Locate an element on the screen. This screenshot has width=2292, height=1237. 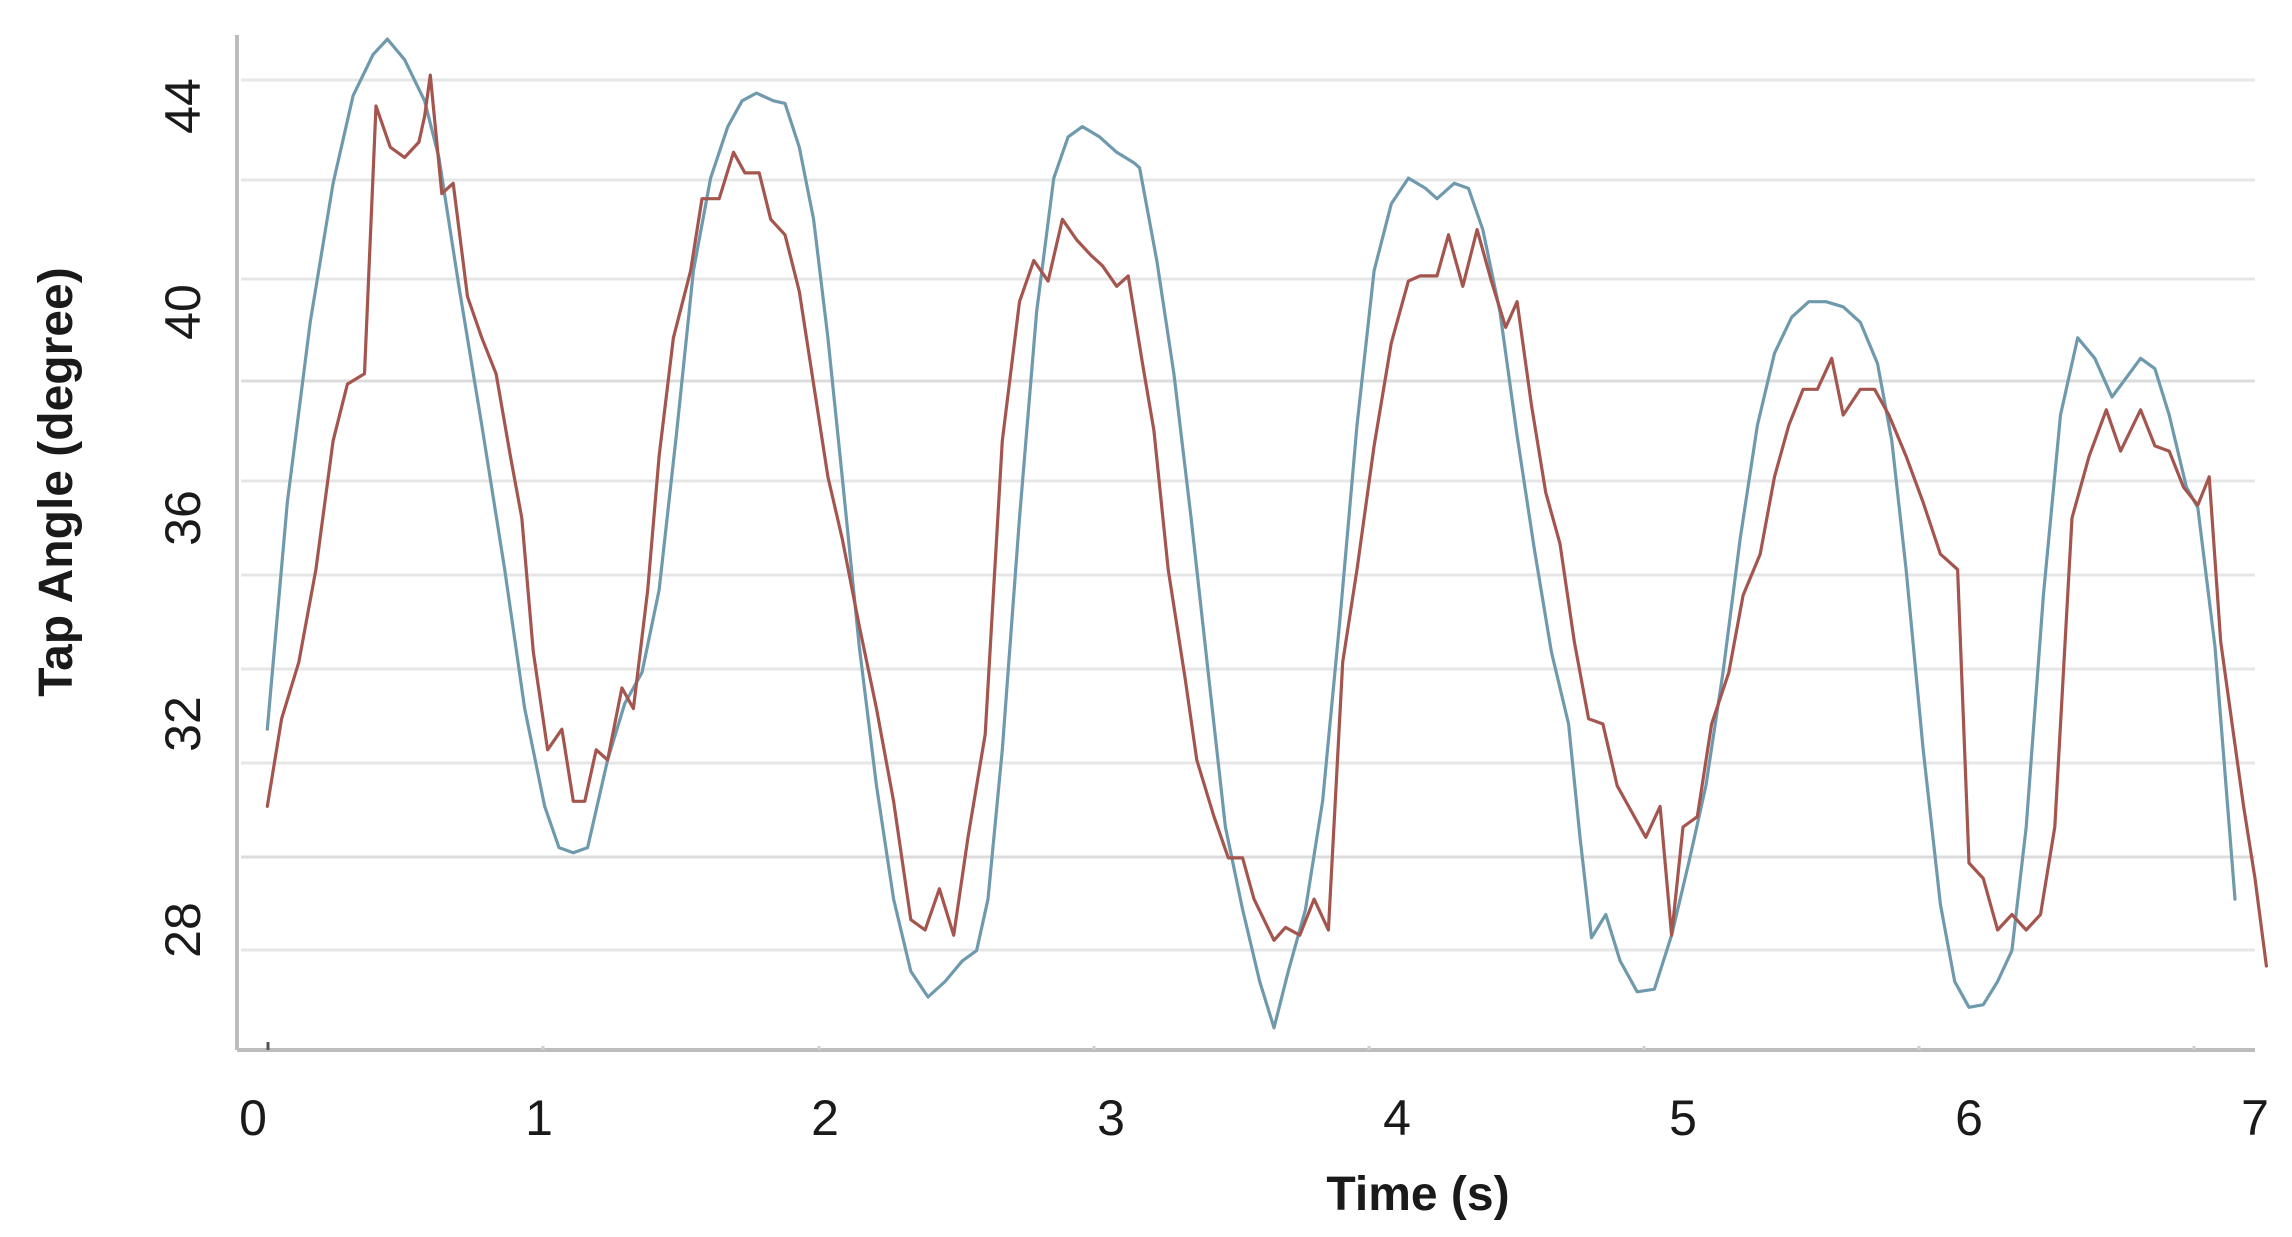
y-tick-label: 36 is located at coordinates (183, 518).